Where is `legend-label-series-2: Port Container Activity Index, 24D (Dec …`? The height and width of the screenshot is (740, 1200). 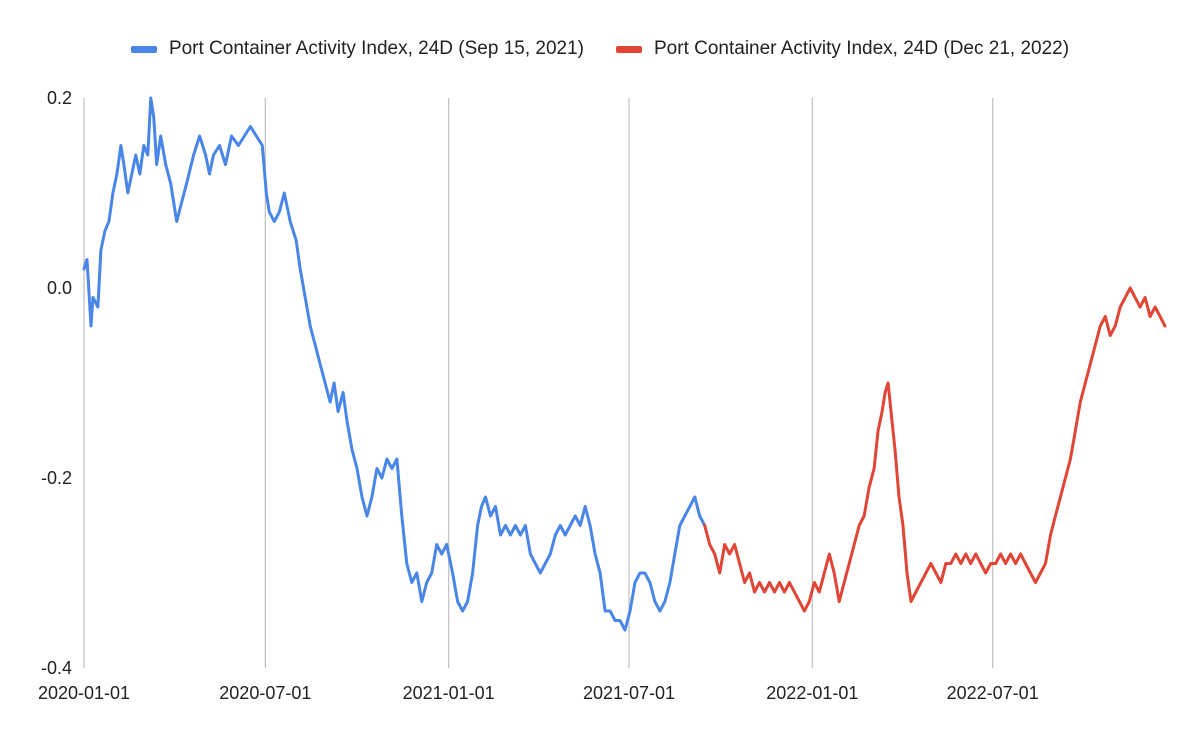 legend-label-series-2: Port Container Activity Index, 24D (Dec … is located at coordinates (862, 48).